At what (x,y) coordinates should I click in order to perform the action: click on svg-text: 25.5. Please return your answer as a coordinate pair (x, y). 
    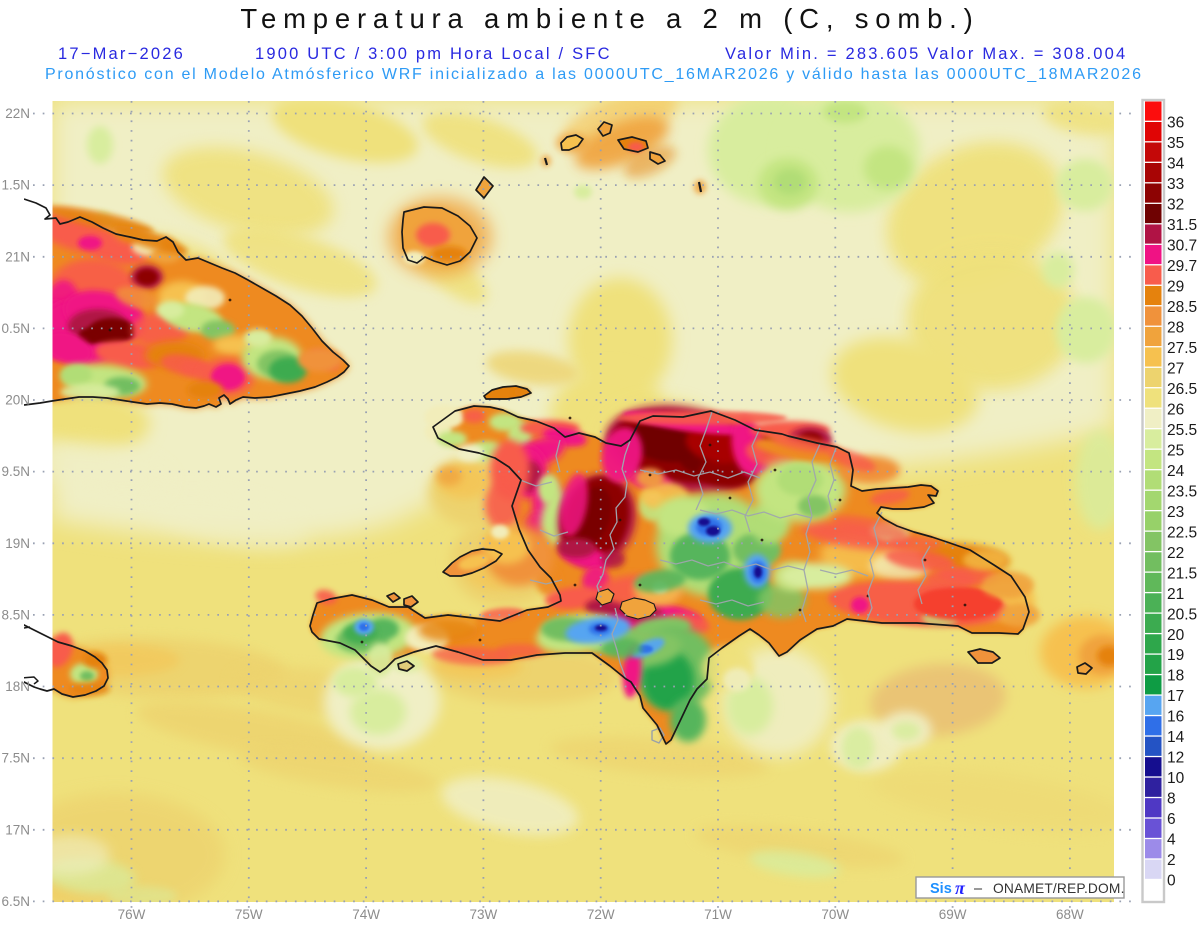
    Looking at the image, I should click on (1182, 430).